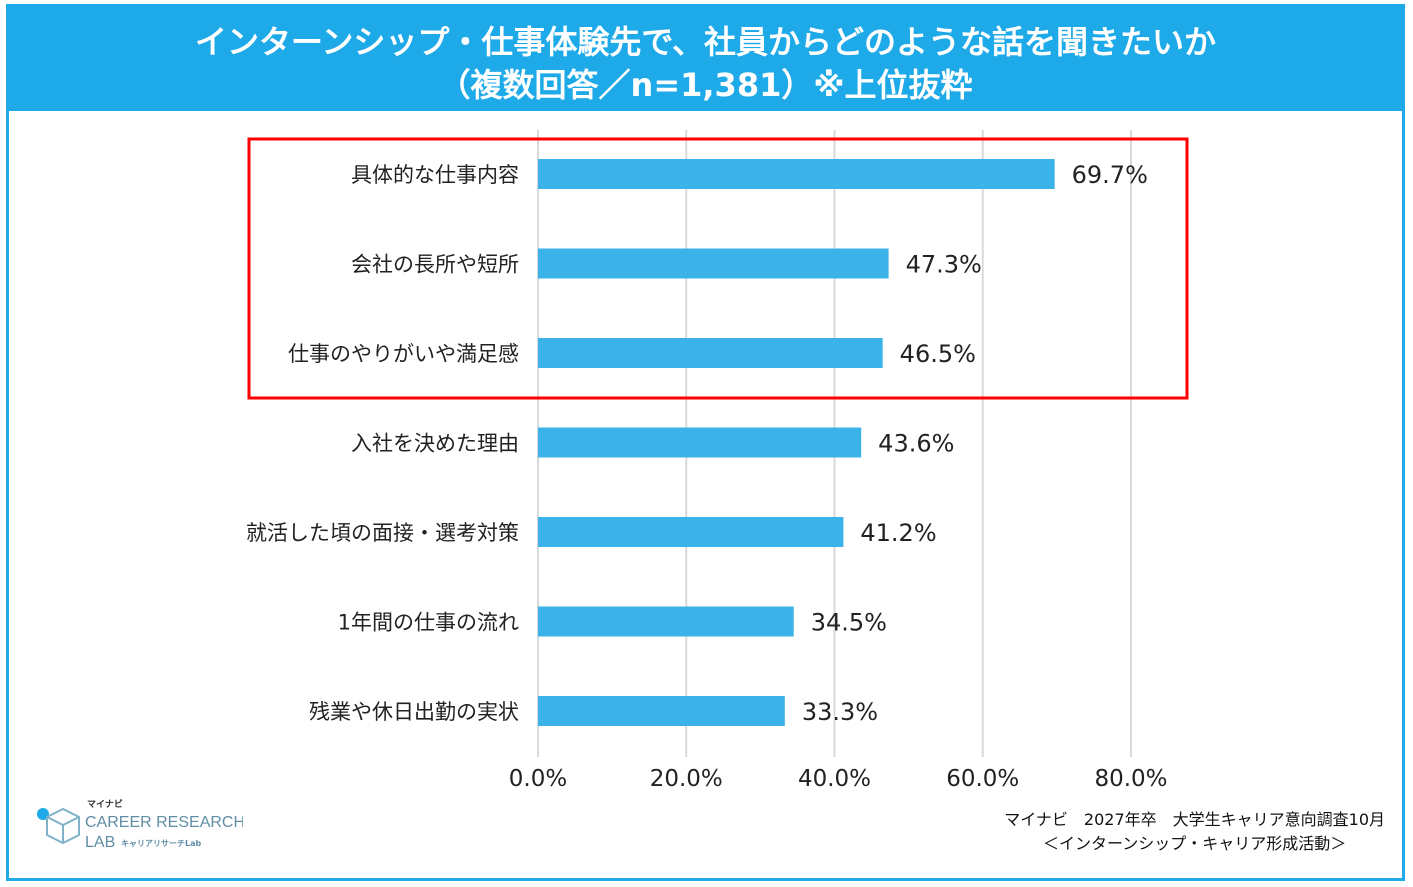 Image resolution: width=1413 pixels, height=887 pixels. I want to click on data-label-3: 43.6%, so click(916, 444).